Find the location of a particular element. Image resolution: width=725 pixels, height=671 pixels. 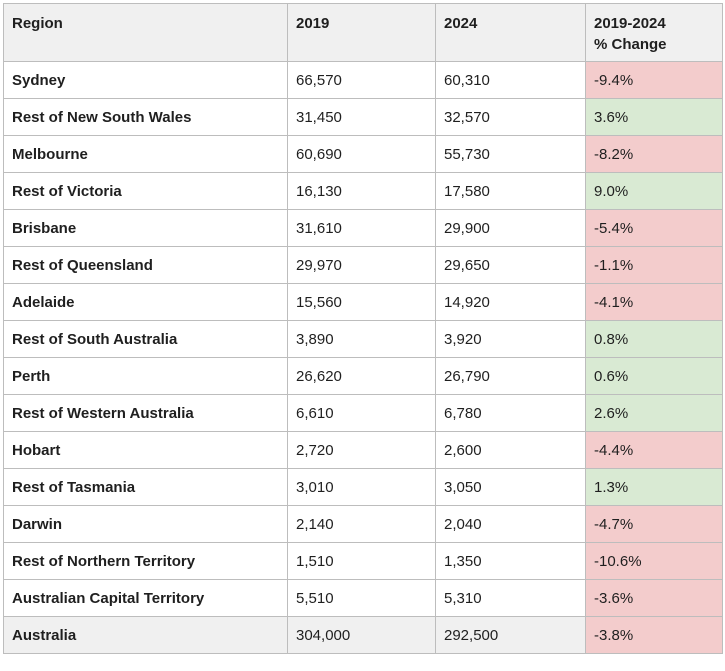

value-2024-cell: 32,570 is located at coordinates (510, 117).